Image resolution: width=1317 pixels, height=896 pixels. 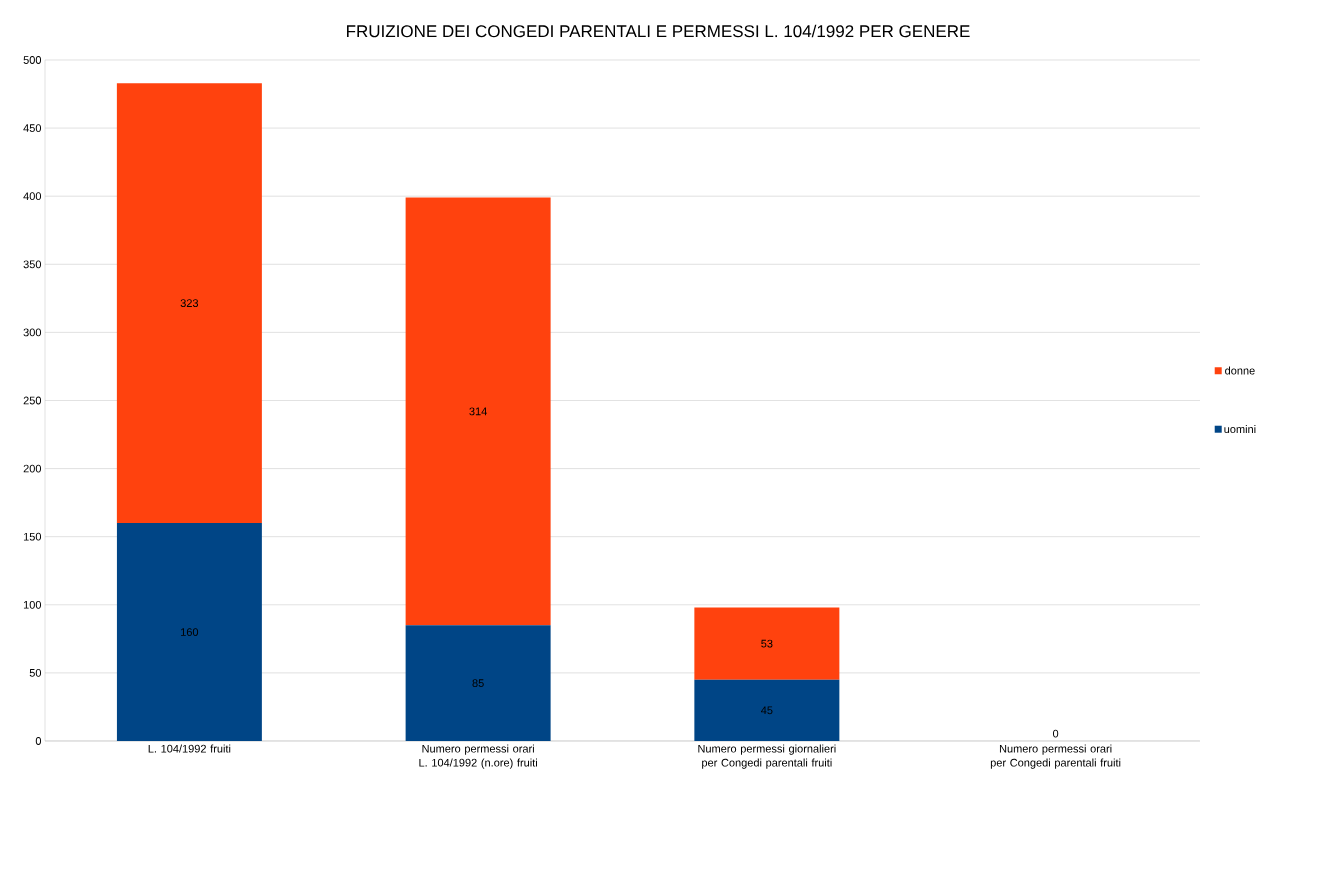 What do you see at coordinates (35, 673) in the screenshot?
I see `y-tick-label: 50` at bounding box center [35, 673].